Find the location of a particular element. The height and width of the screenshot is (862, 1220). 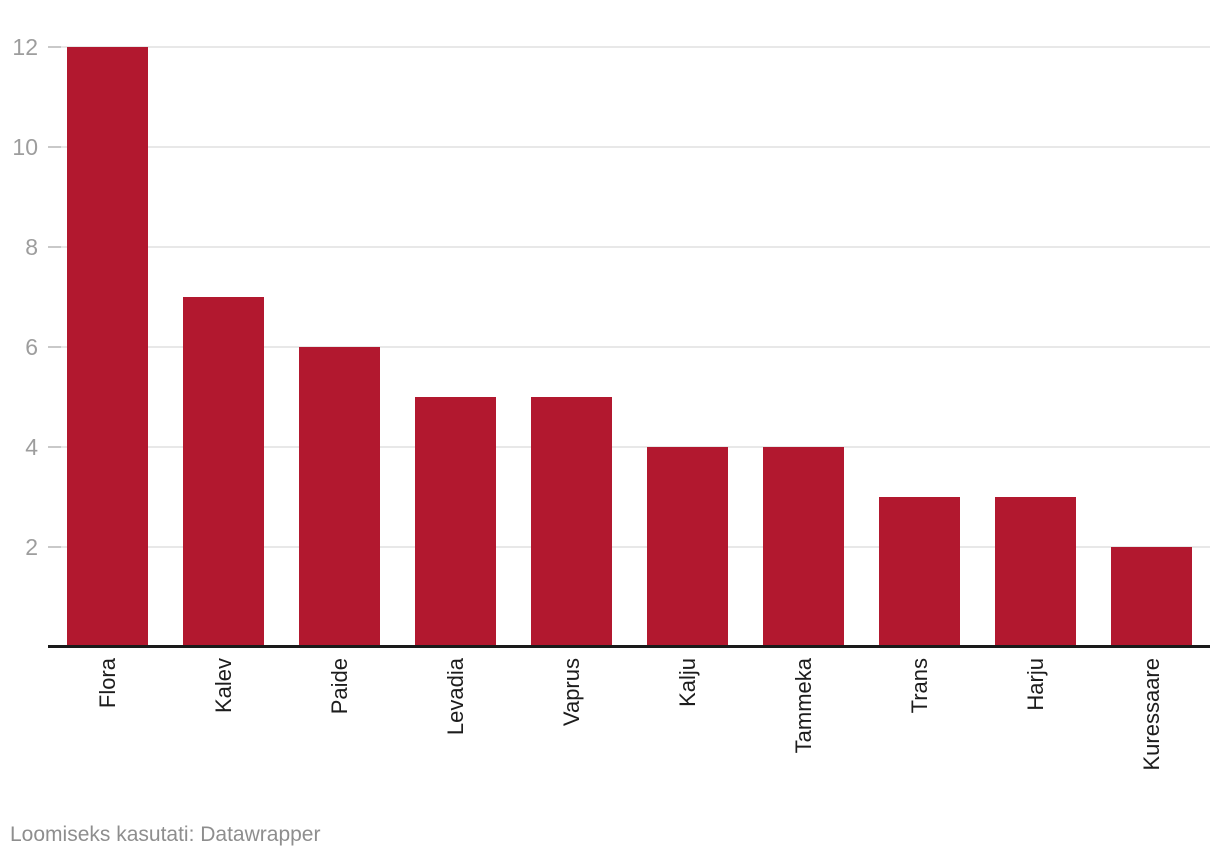

x-axis-category-label: Kuressaare is located at coordinates (1151, 714).